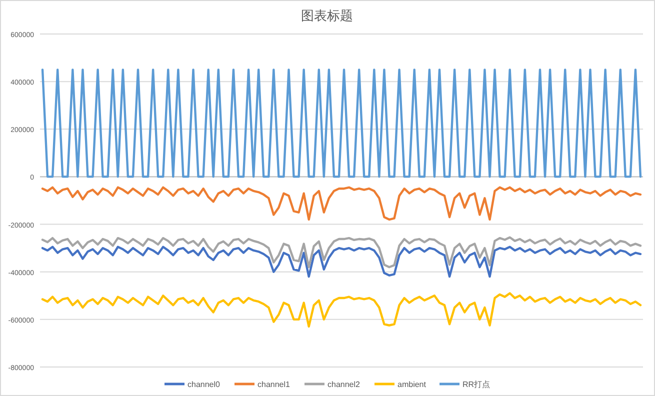 Image resolution: width=655 pixels, height=396 pixels. I want to click on legend-label: ambient, so click(412, 384).